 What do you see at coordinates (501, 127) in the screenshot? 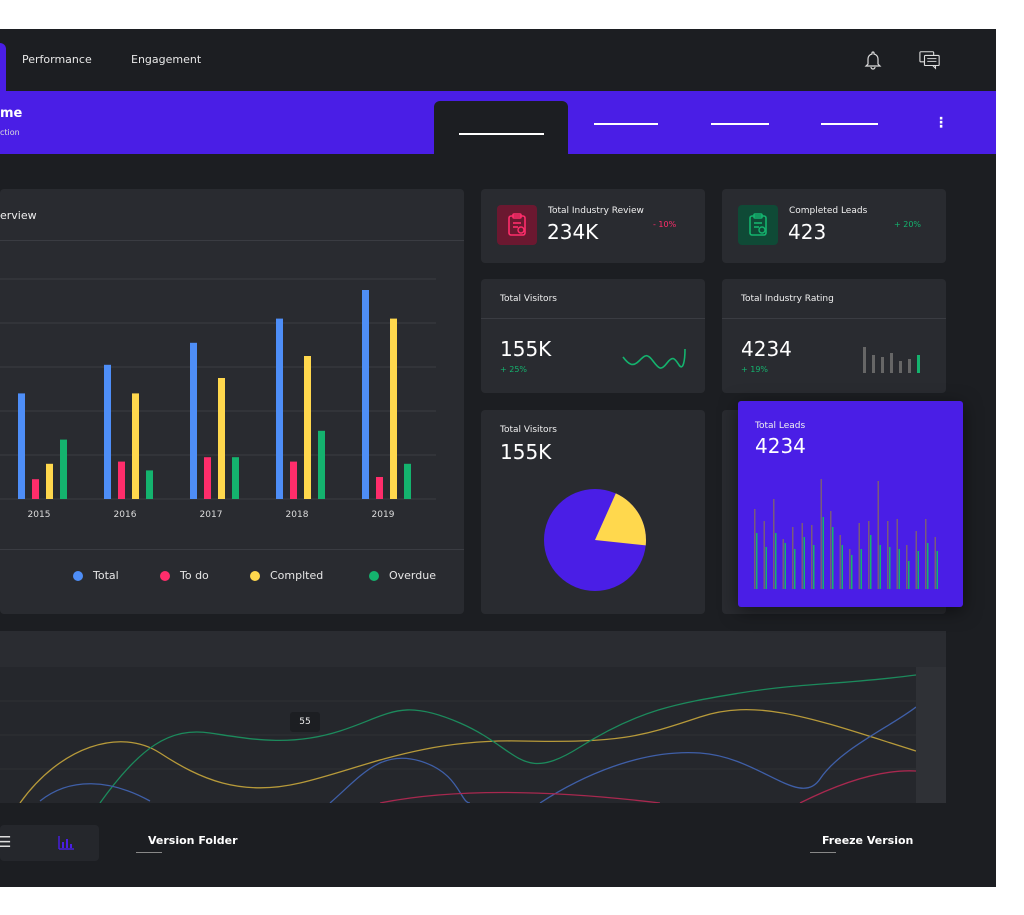
I see `tab-selected` at bounding box center [501, 127].